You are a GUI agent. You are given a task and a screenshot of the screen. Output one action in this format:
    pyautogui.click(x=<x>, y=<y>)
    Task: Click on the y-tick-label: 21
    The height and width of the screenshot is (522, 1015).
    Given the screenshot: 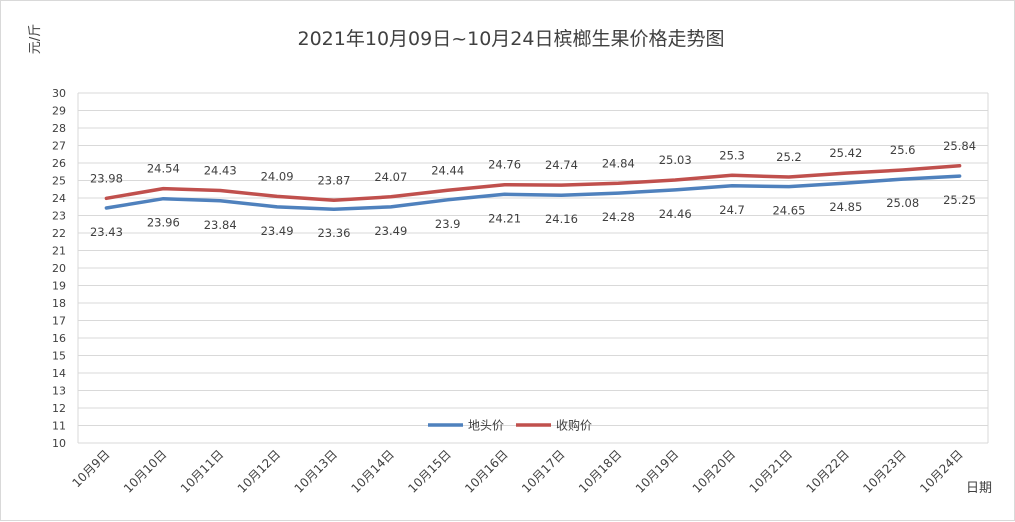 What is the action you would take?
    pyautogui.click(x=59, y=251)
    